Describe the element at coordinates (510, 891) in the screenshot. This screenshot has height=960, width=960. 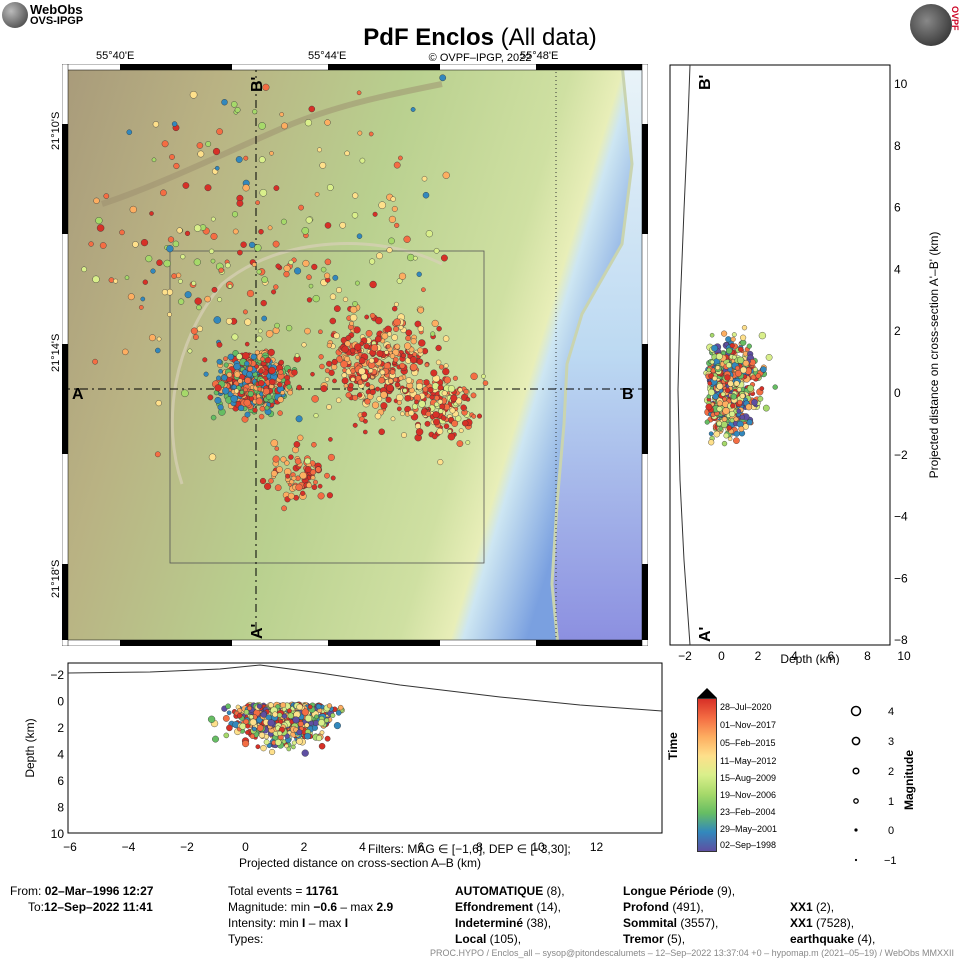
I see `type-item: AUTOMATIQUE (8),` at that location.